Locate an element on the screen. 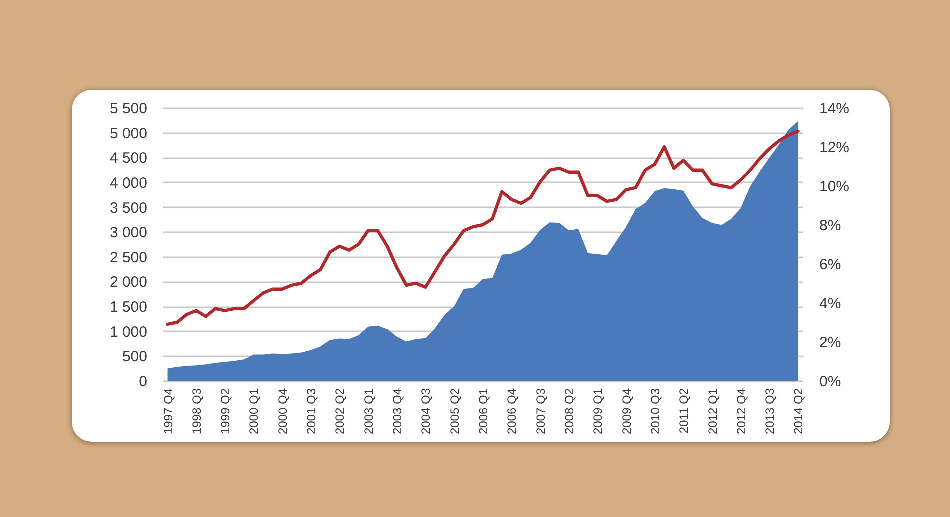 Image resolution: width=950 pixels, height=517 pixels. x-tick-label: 2007 Q3 is located at coordinates (541, 411).